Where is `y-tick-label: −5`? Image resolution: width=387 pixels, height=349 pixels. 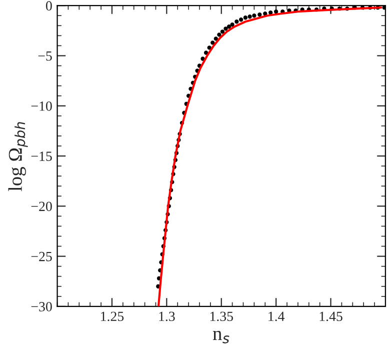 y-tick-label: −5 is located at coordinates (45, 56).